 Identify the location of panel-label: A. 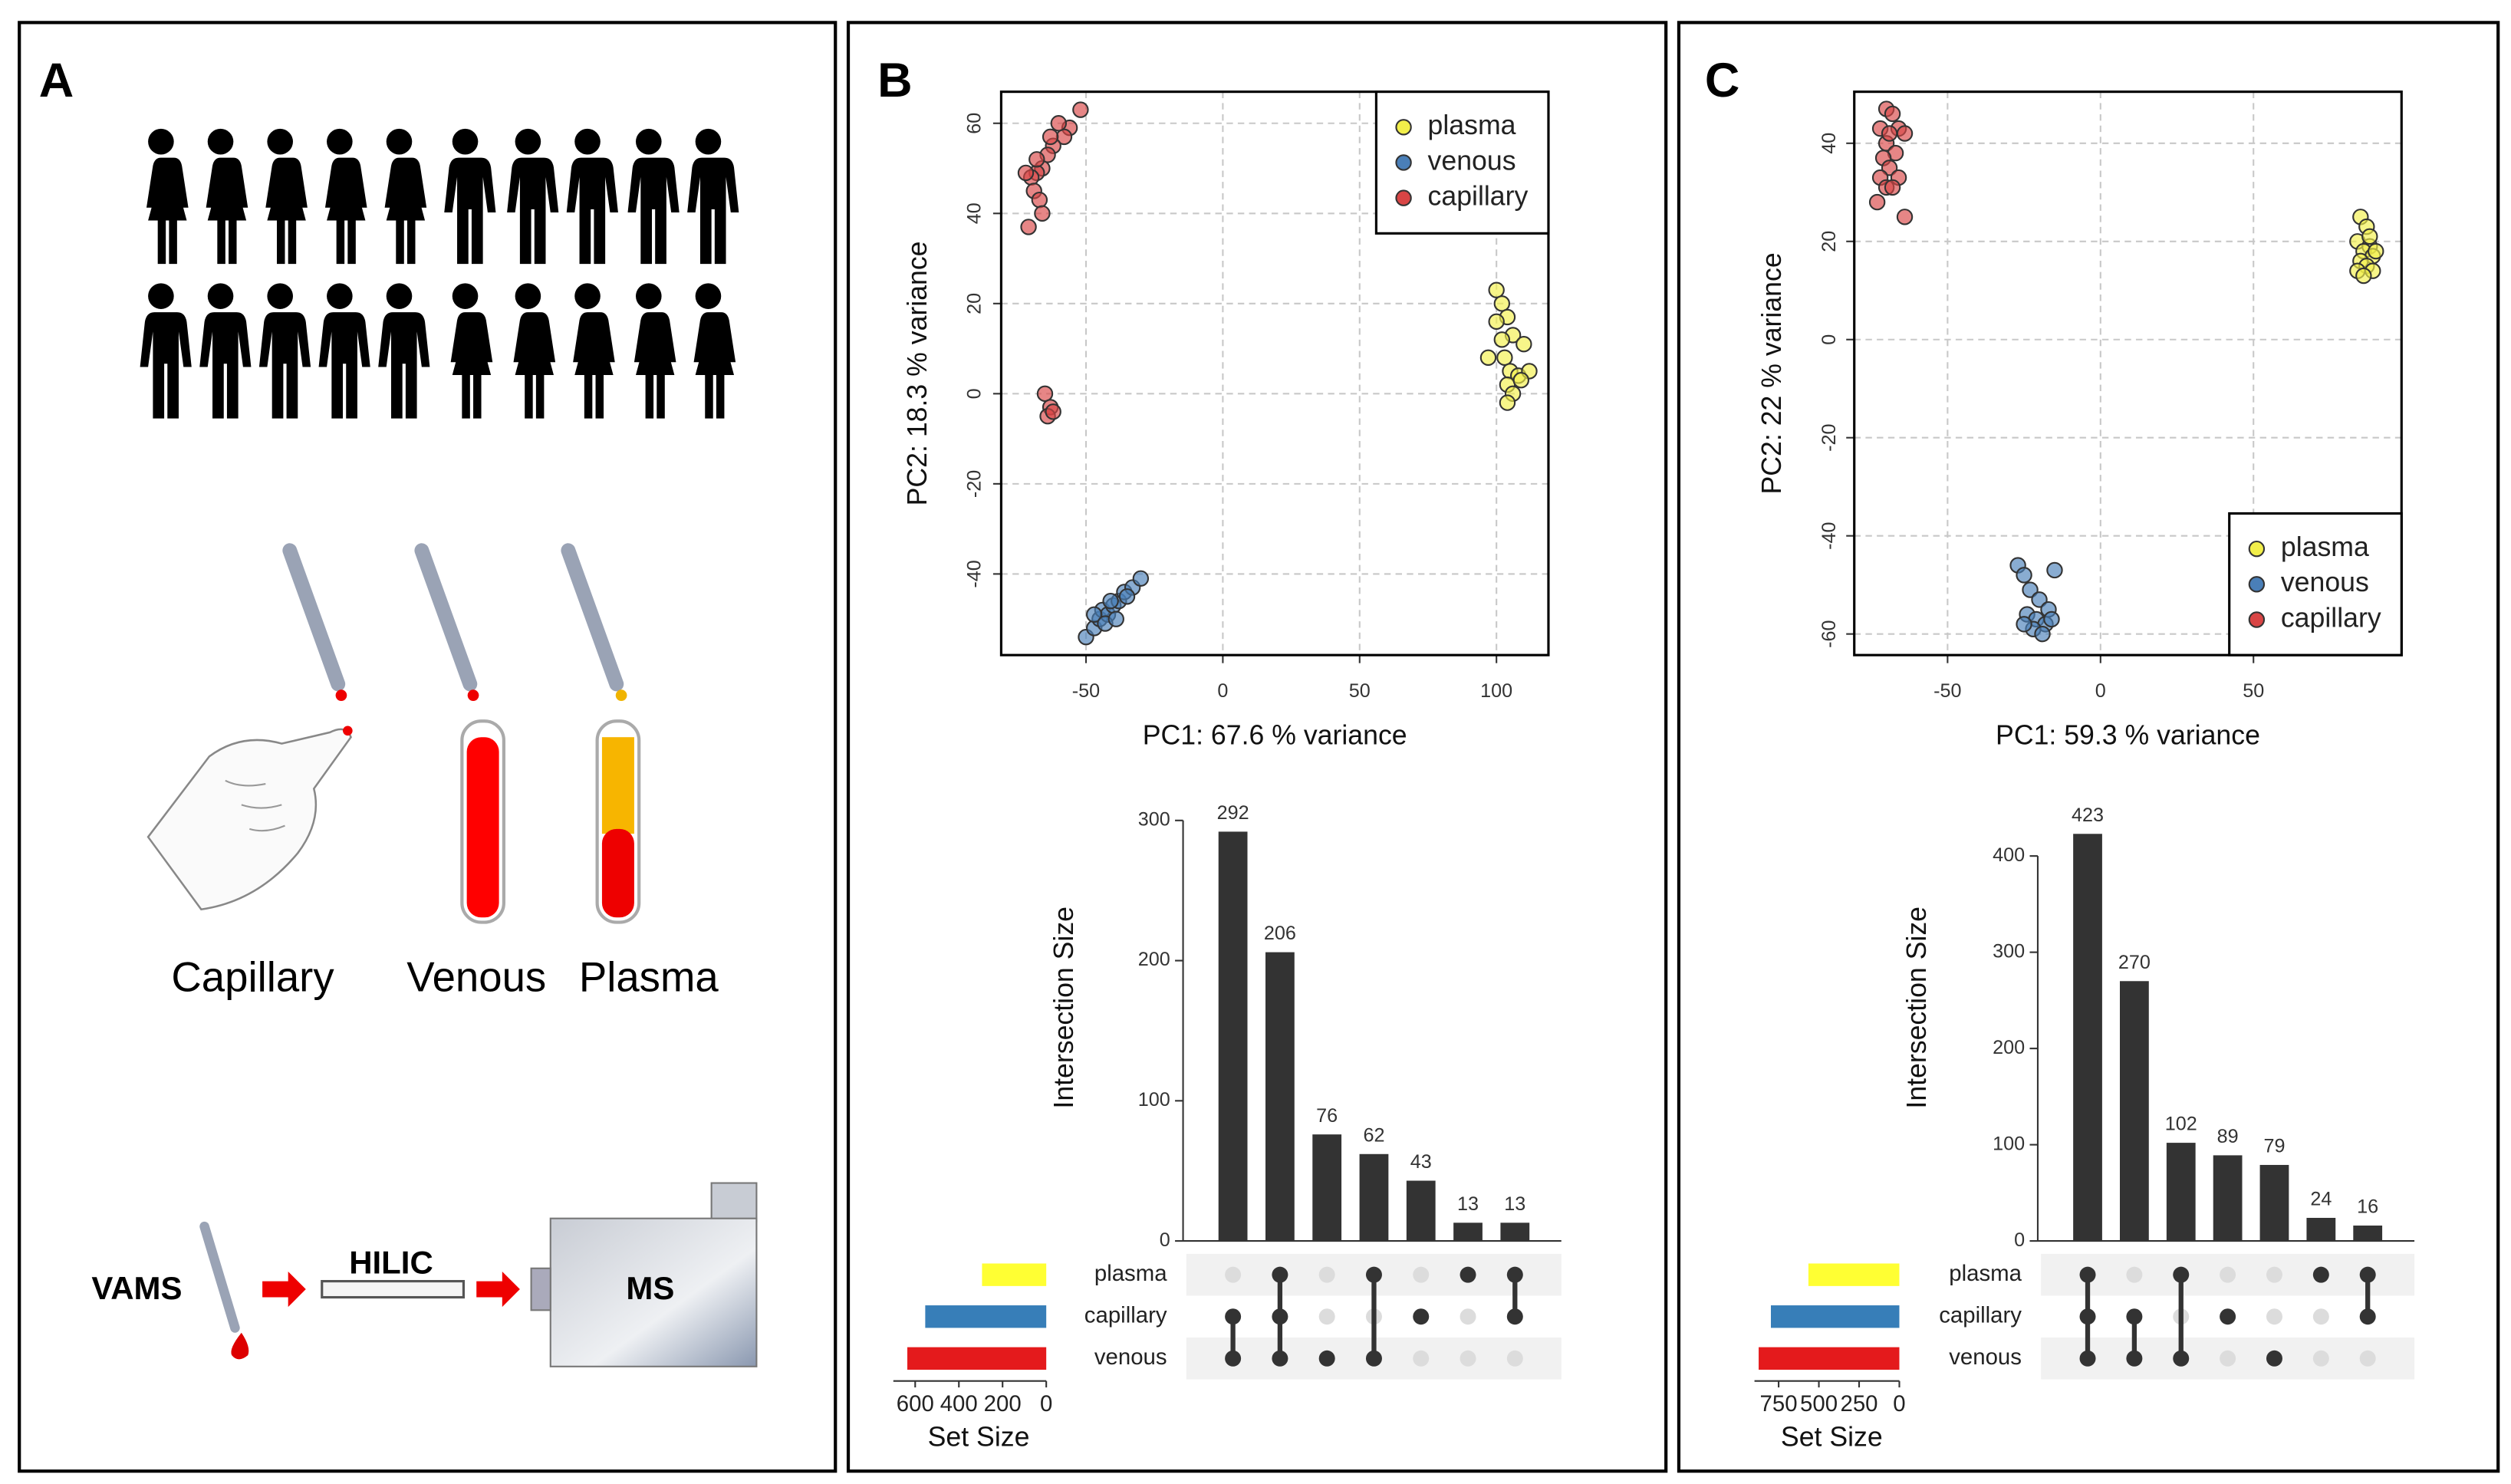
(57, 80).